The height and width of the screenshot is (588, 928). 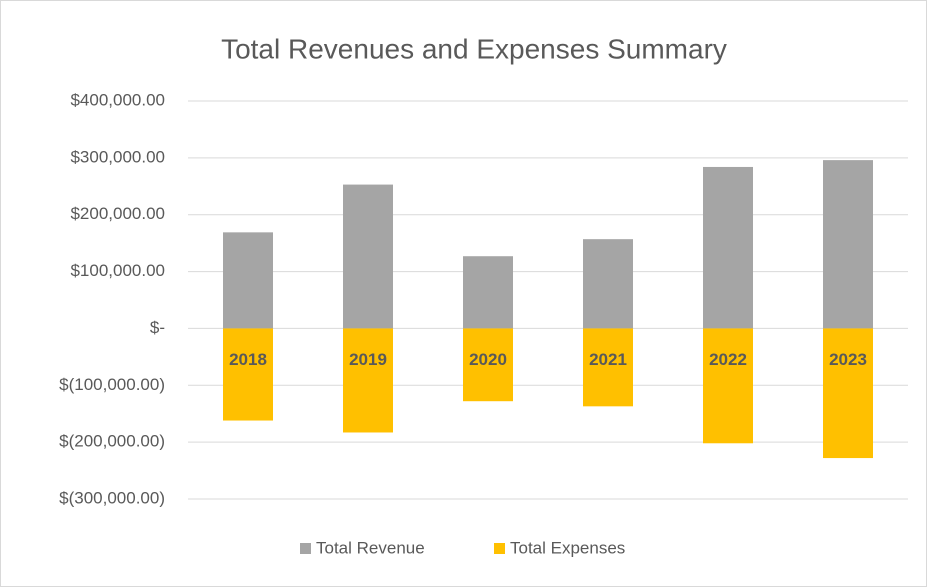 What do you see at coordinates (567, 547) in the screenshot?
I see `legend-label: Total Expenses` at bounding box center [567, 547].